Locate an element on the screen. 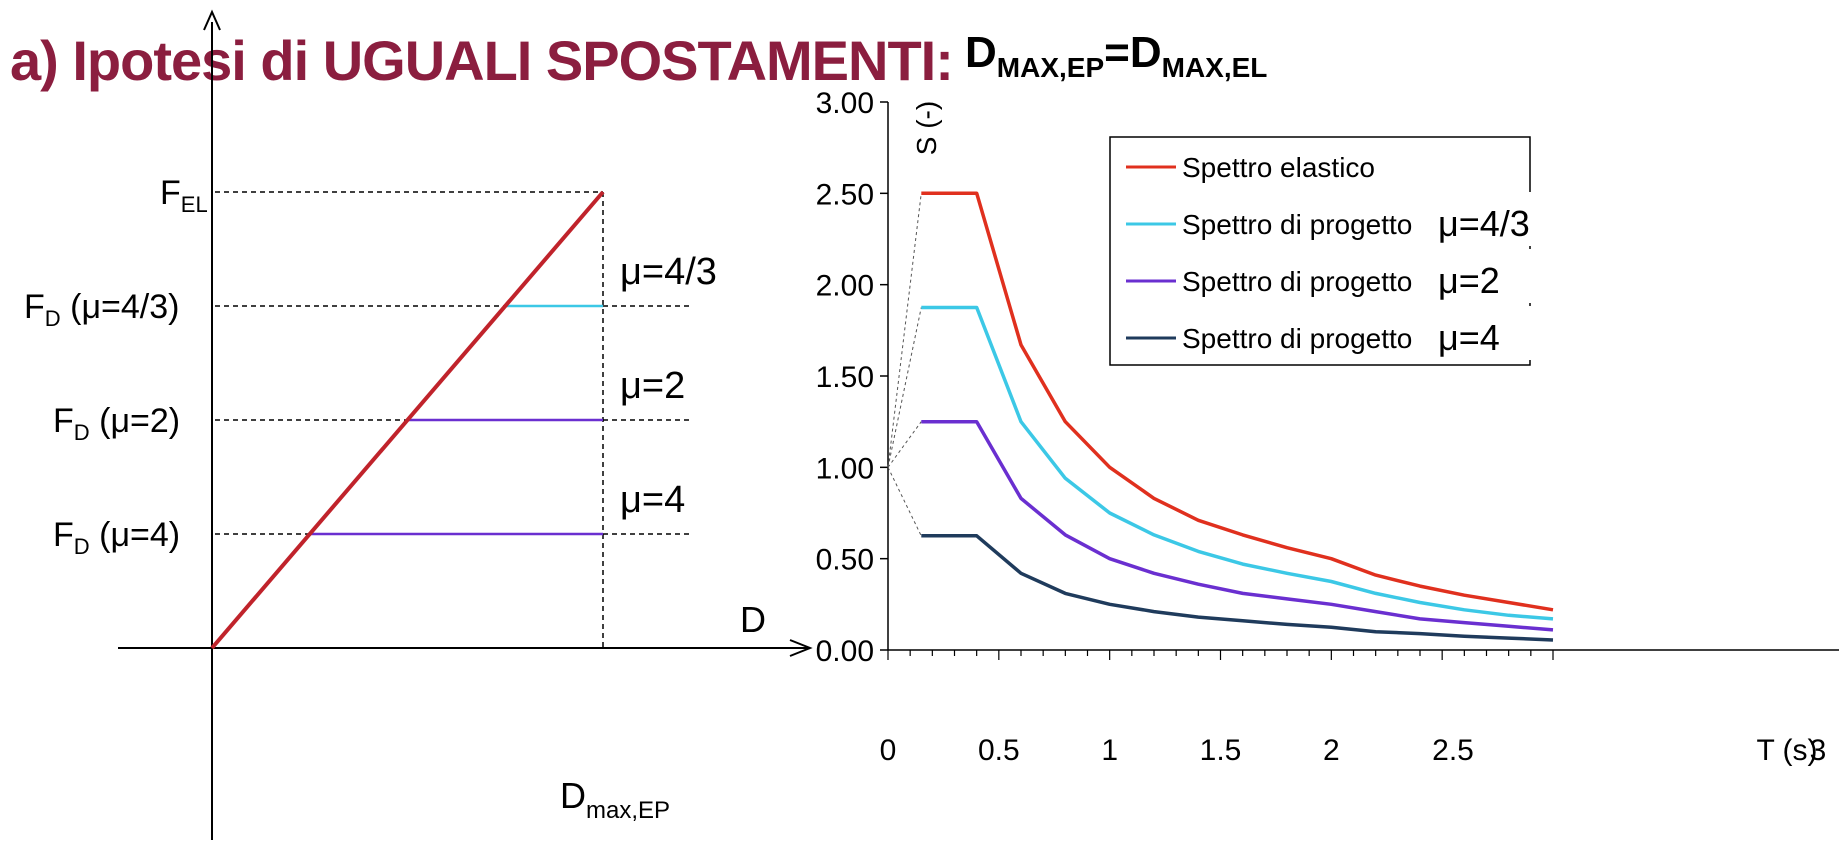  y-tick-label: 0.00 is located at coordinates (845, 651).